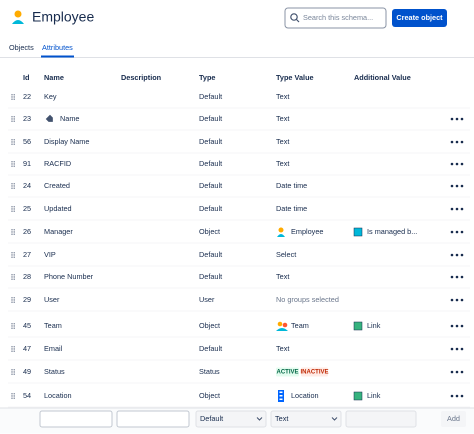 Image resolution: width=474 pixels, height=434 pixels. I want to click on create-button, so click(419, 18).